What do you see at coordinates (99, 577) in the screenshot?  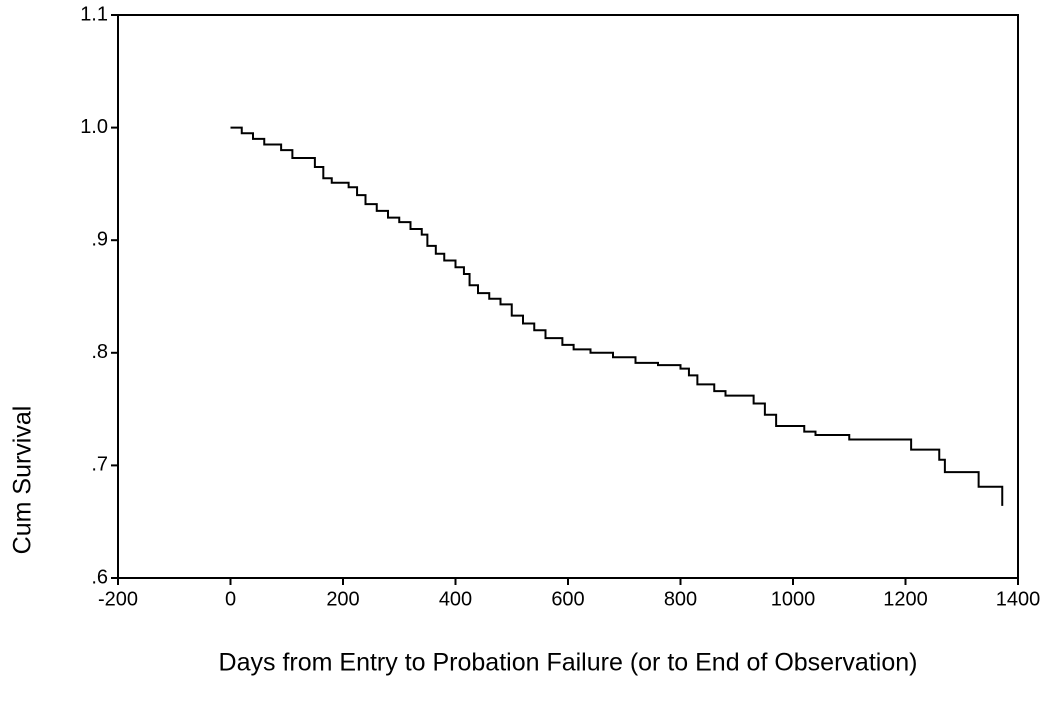 I see `y-tick-label: .6` at bounding box center [99, 577].